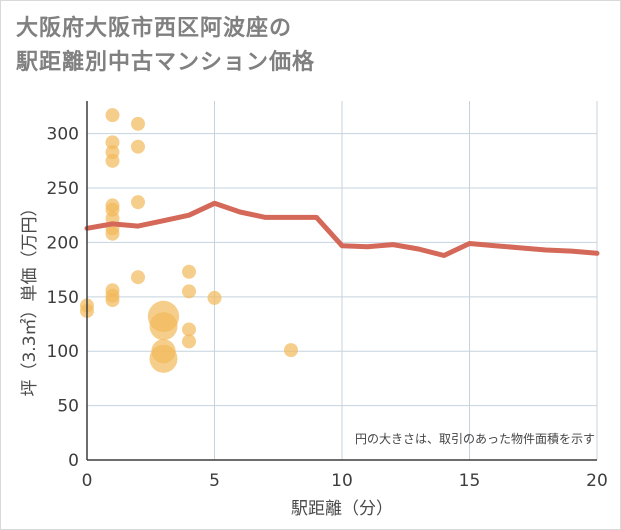 The height and width of the screenshot is (530, 621). I want to click on chart-title-line-1: 大阪府大阪市西区阿波座の, so click(154, 28).